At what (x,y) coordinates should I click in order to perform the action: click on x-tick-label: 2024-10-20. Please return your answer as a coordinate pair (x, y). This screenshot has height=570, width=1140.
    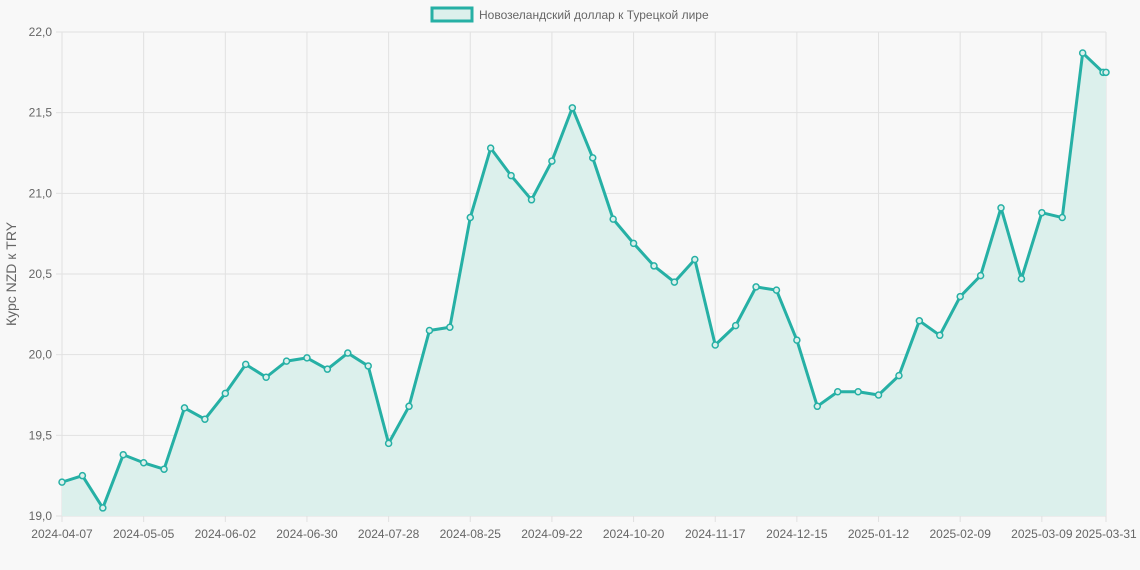
    Looking at the image, I should click on (634, 534).